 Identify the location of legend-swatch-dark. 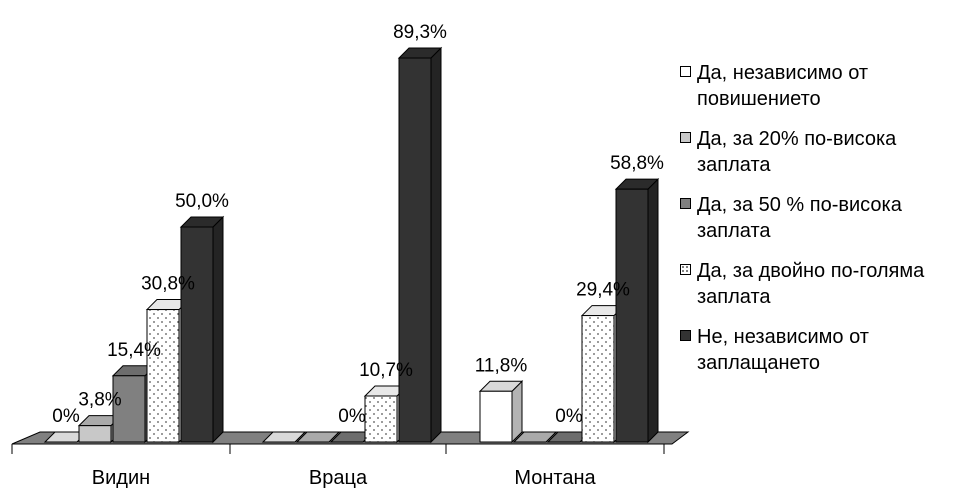
(685, 335).